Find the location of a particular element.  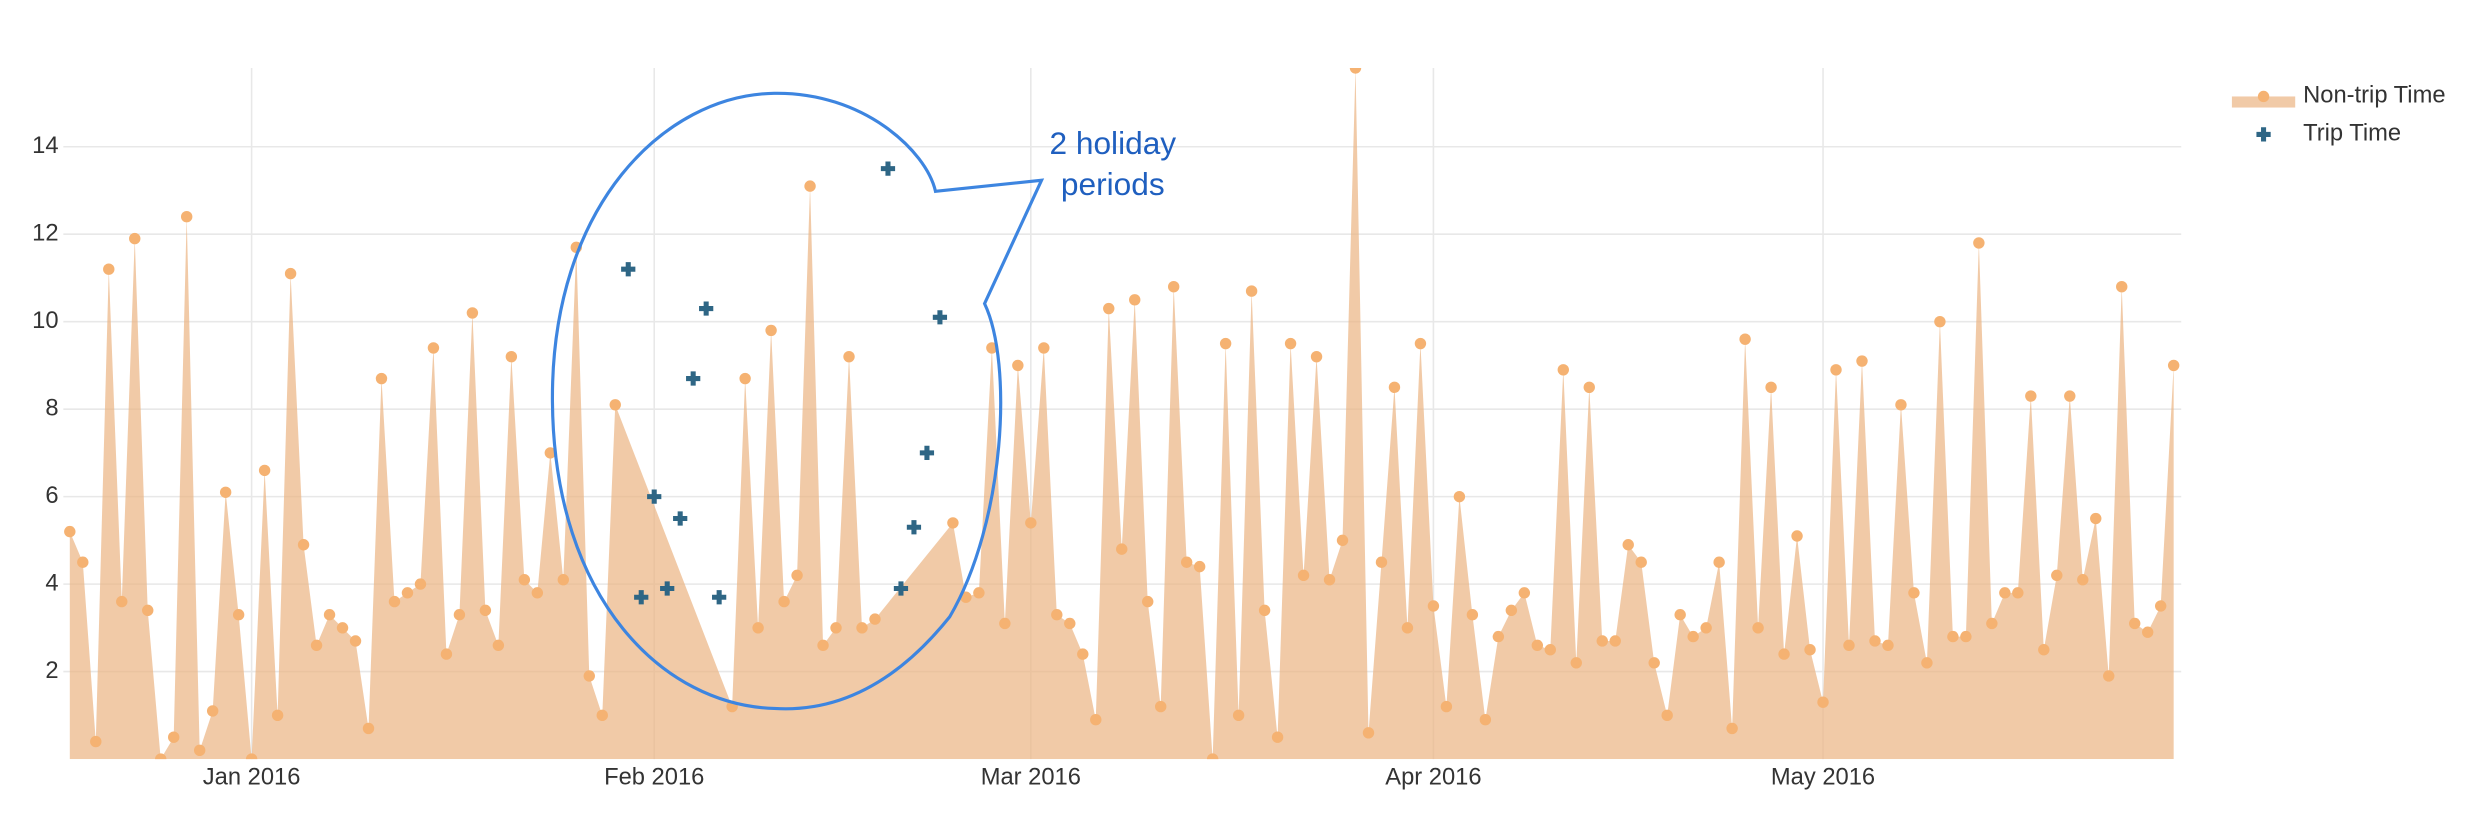

legend-label: Non-trip Time is located at coordinates (2374, 96).